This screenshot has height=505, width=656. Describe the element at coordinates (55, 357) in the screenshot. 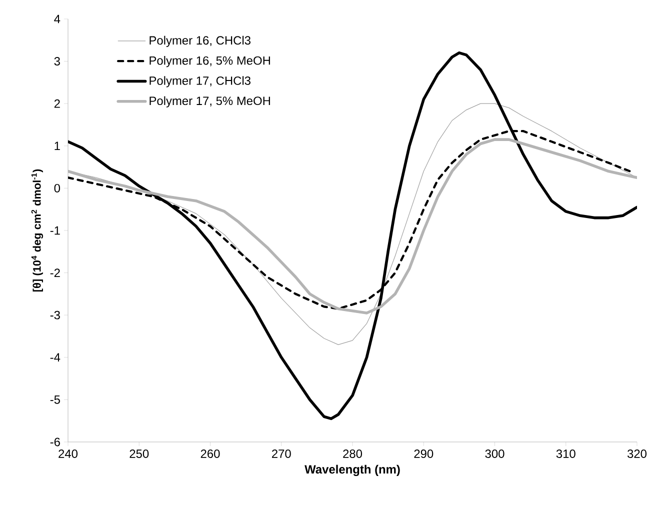

I see `y-tick-label: -4` at that location.